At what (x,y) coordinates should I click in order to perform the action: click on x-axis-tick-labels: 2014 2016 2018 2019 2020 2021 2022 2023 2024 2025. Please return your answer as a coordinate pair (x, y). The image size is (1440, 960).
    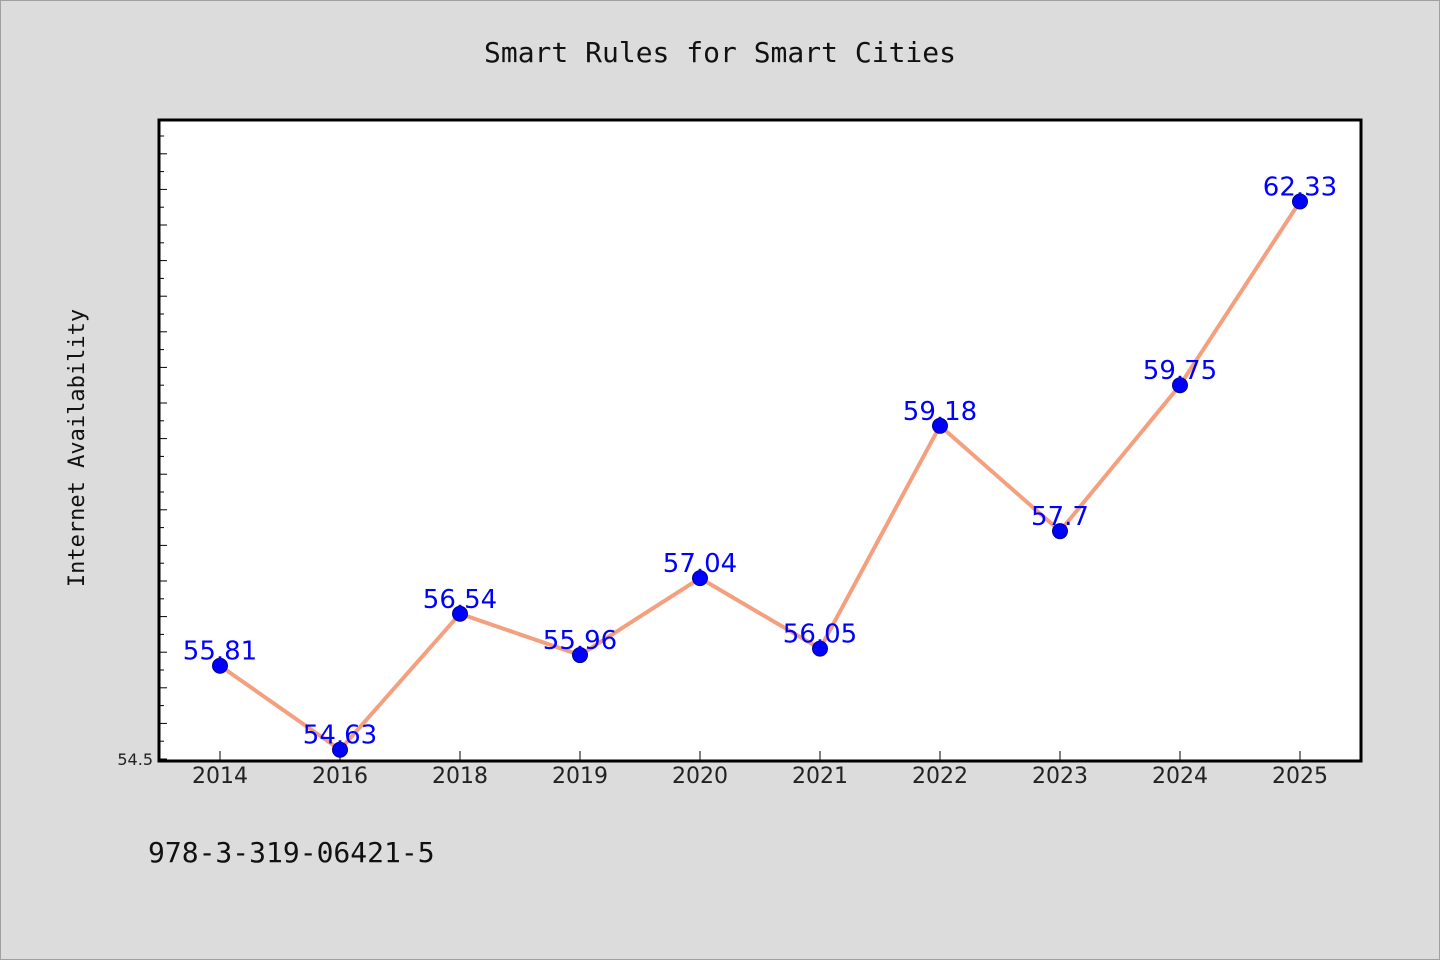
    Looking at the image, I should click on (760, 776).